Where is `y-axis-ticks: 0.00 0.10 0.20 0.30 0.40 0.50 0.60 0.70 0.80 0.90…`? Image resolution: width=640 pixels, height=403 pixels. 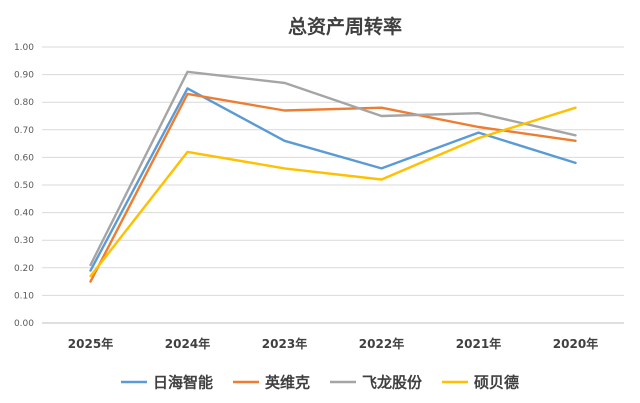 y-axis-ticks: 0.00 0.10 0.20 0.30 0.40 0.50 0.60 0.70 0.80 0.90… is located at coordinates (24, 186).